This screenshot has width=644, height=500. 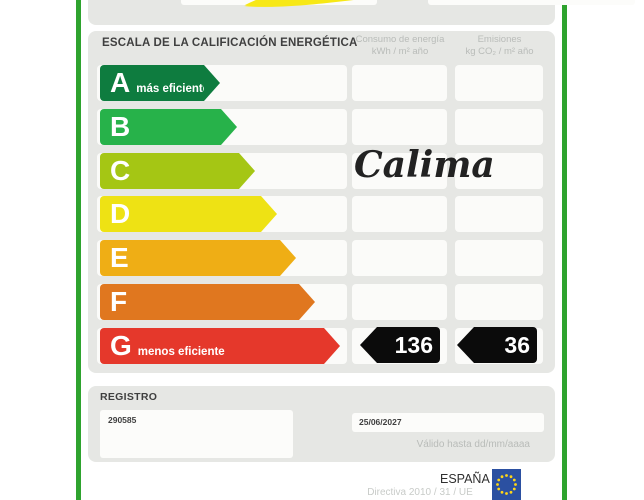 I want to click on eu-flag-icon, so click(x=506, y=484).